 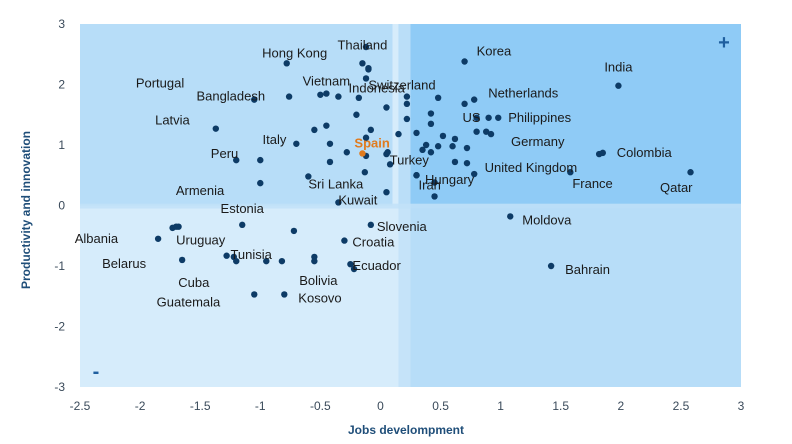 What do you see at coordinates (230, 96) in the screenshot?
I see `data-label: Bangladesh` at bounding box center [230, 96].